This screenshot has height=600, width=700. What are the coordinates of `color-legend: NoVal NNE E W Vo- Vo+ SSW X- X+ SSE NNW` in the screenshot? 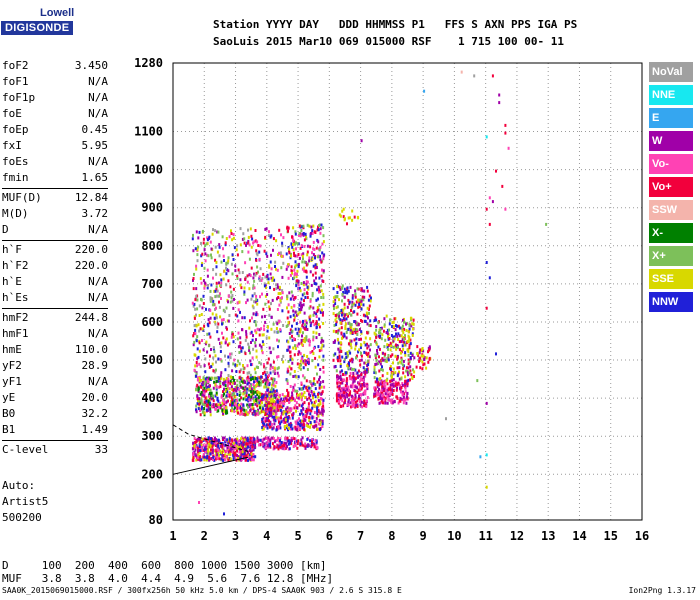 It's located at (671, 188).